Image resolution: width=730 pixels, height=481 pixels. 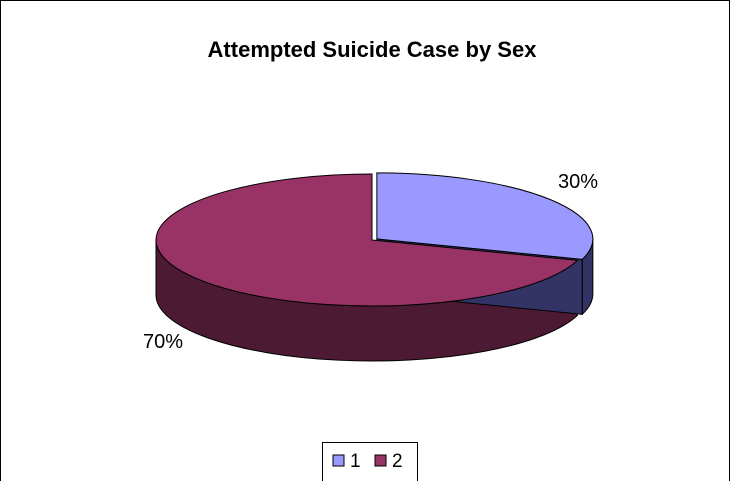 What do you see at coordinates (373, 49) in the screenshot?
I see `chart-title: Attempted Suicide Case by Sex` at bounding box center [373, 49].